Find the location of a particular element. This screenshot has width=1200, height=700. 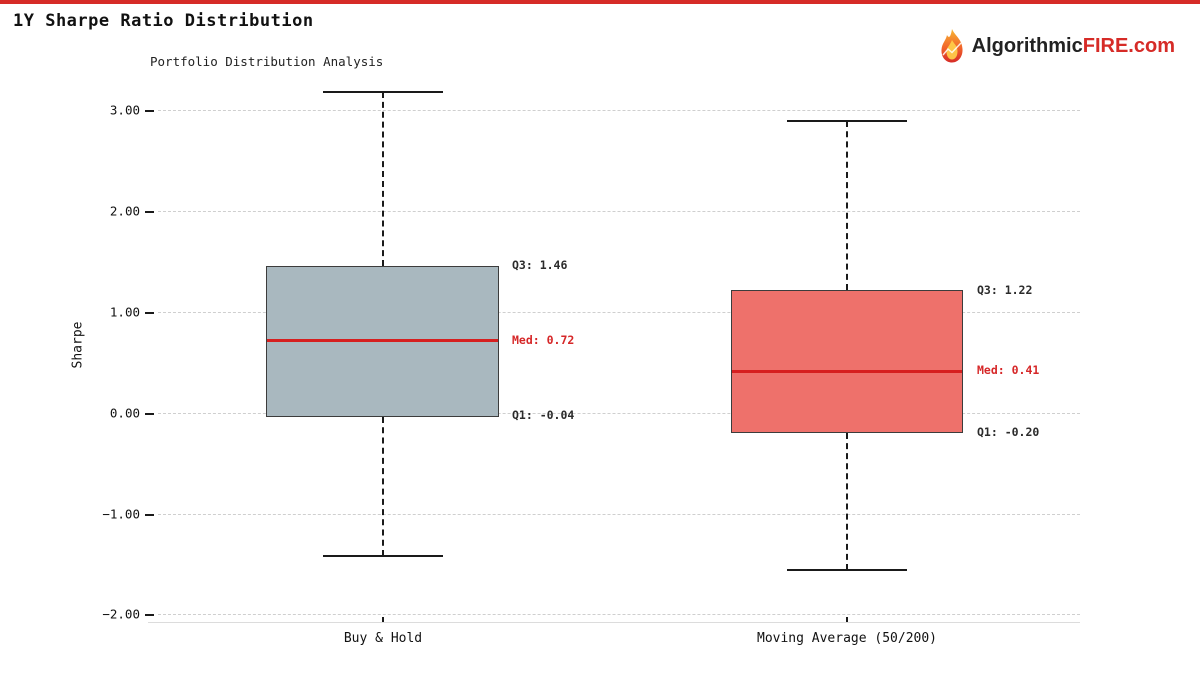

brand-name: AlgorithmicFIRE.com is located at coordinates (1073, 46).